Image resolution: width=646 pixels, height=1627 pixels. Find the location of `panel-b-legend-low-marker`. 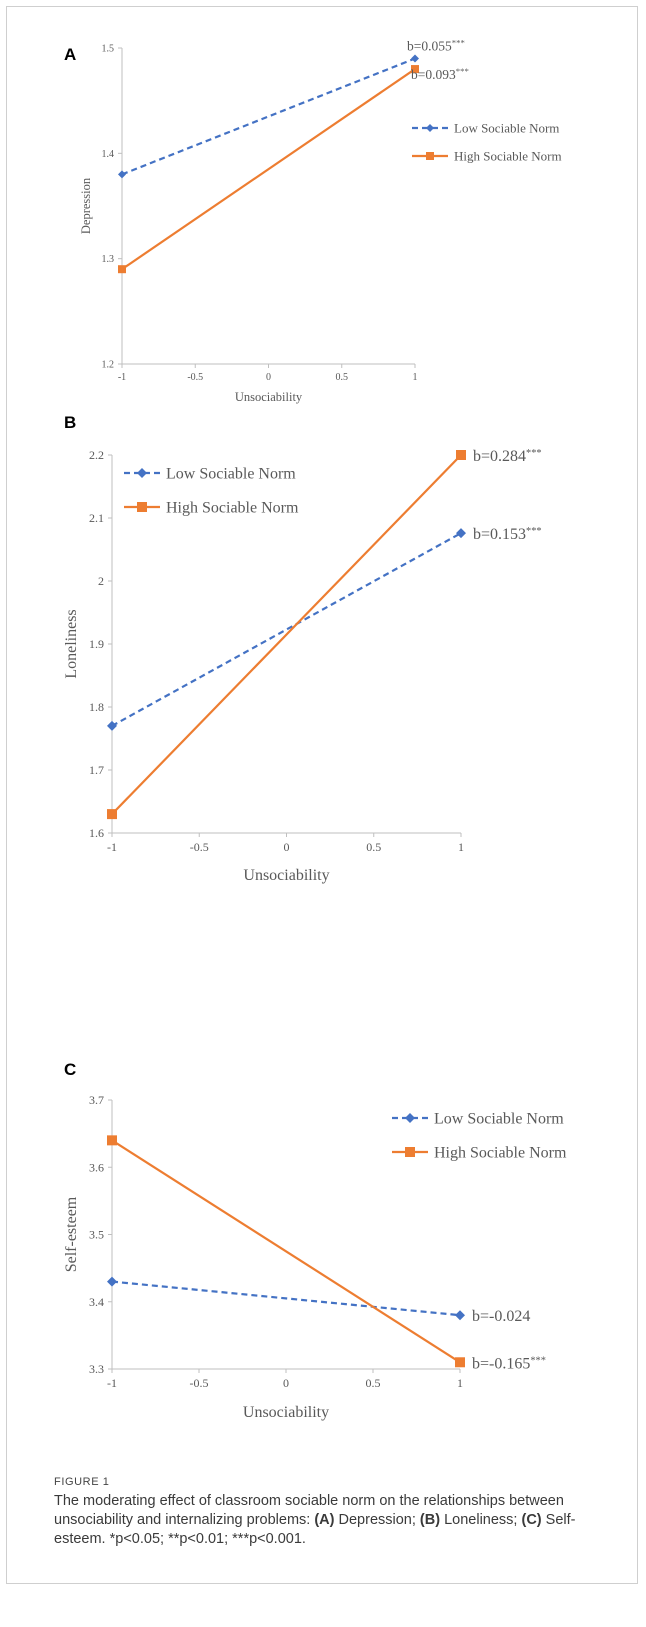

panel-b-legend-low-marker is located at coordinates (142, 473).